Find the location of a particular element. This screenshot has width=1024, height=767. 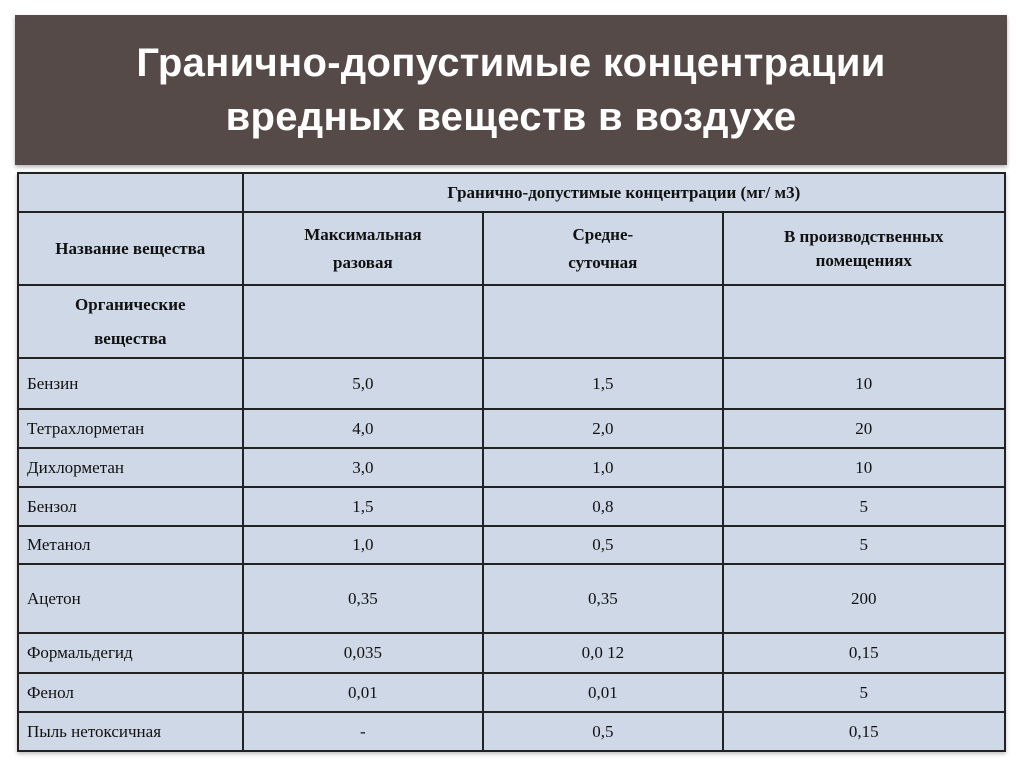

substance-name: Метанол is located at coordinates (130, 545).